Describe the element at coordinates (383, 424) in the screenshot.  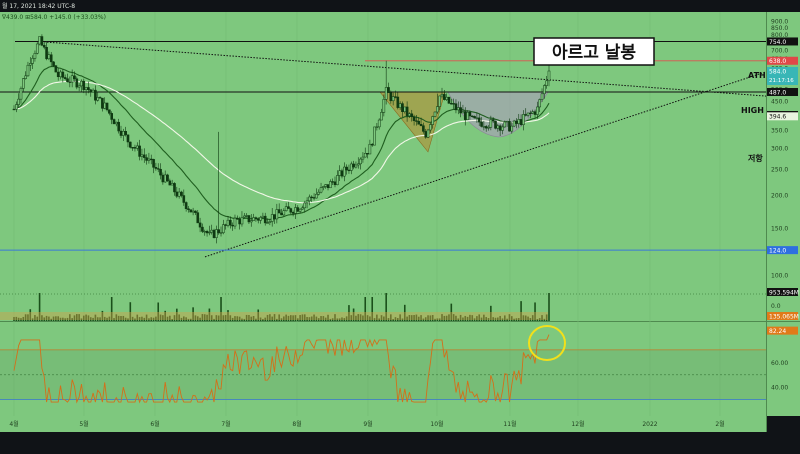
I see `time-axis` at that location.